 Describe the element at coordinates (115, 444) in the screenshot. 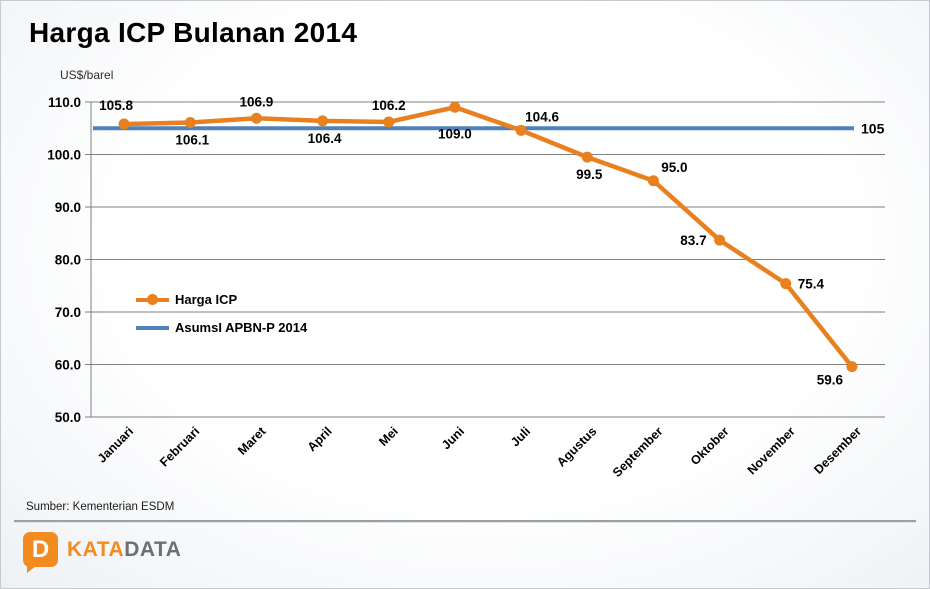

I see `x-category-label: Januari` at that location.